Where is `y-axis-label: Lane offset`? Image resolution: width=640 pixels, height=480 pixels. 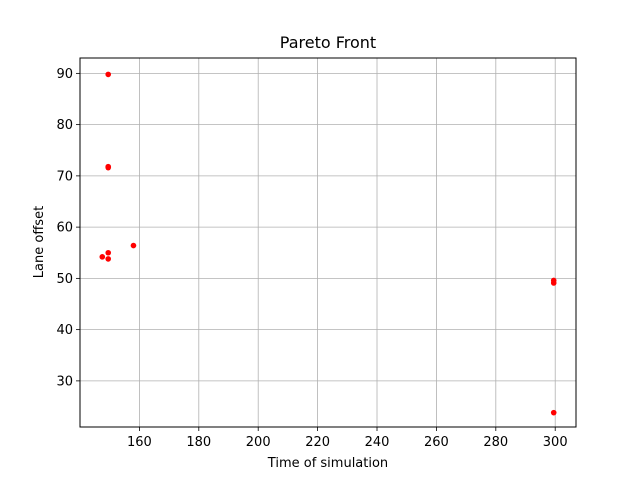 y-axis-label: Lane offset is located at coordinates (39, 242).